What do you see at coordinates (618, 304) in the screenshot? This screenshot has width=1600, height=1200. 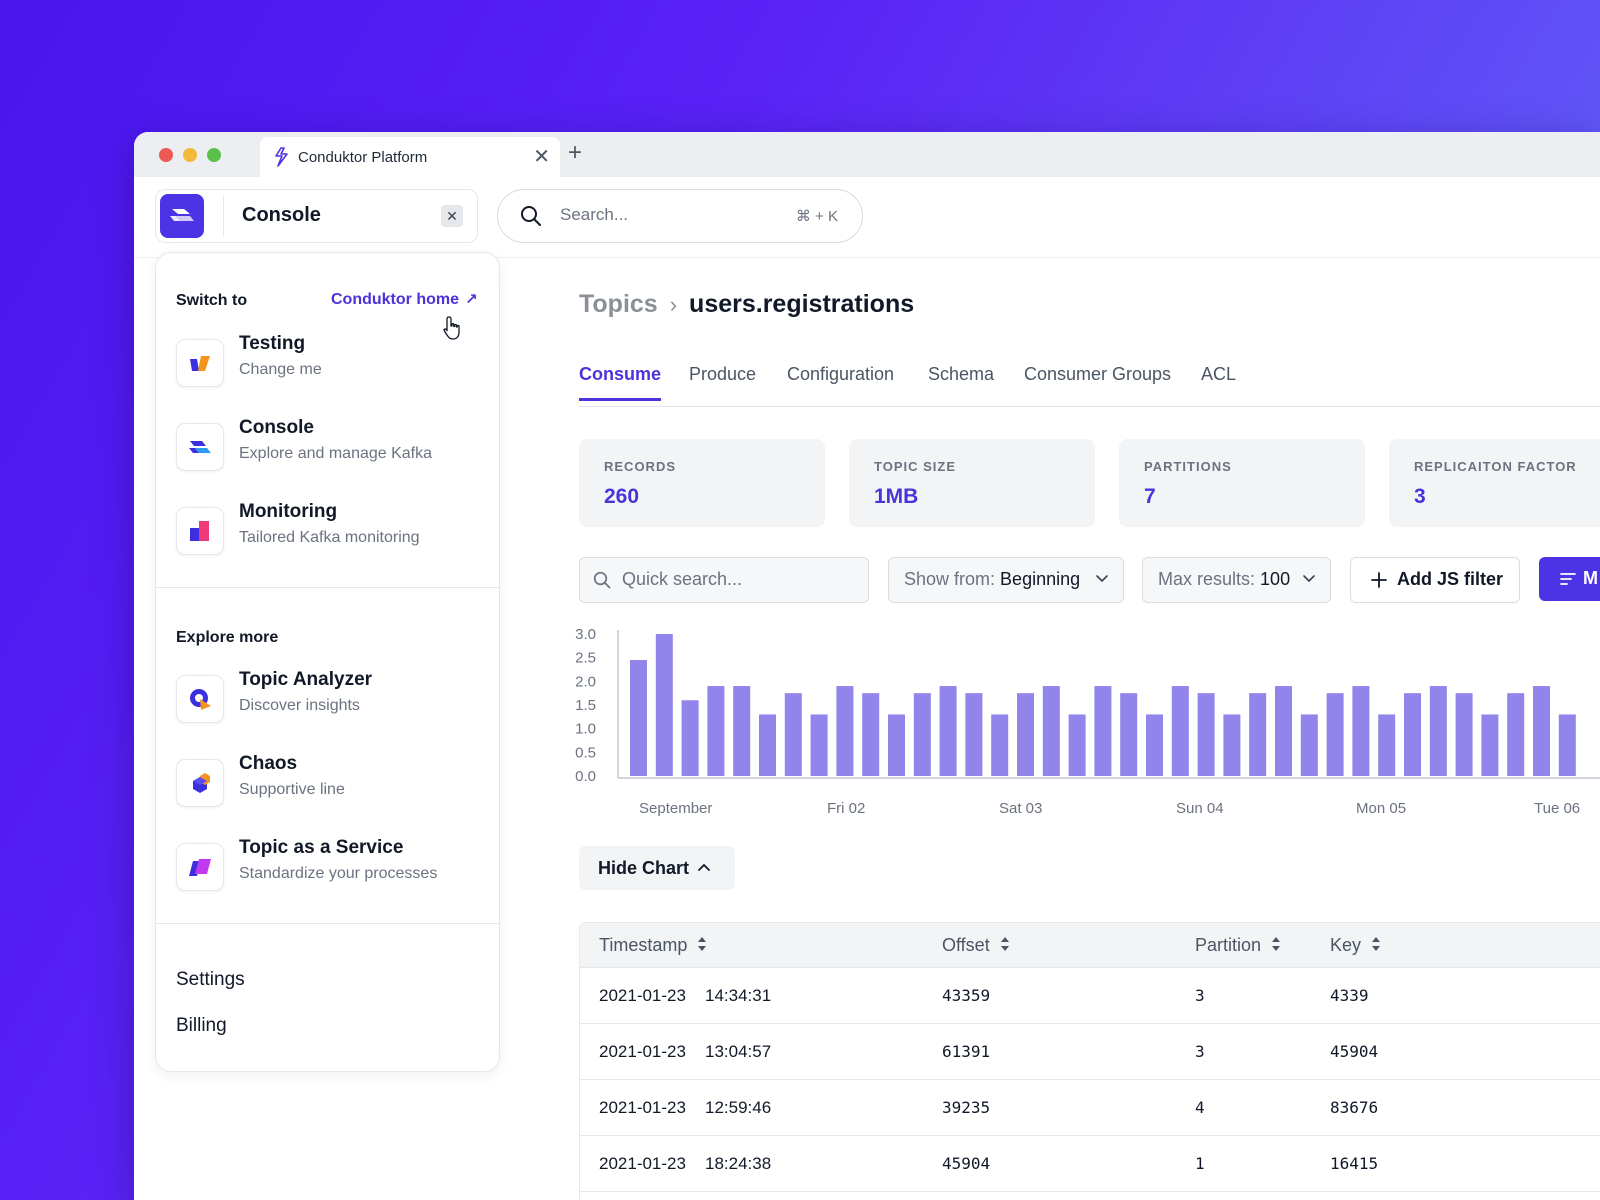 I see `breadcrumb-topics-link: Topics` at bounding box center [618, 304].